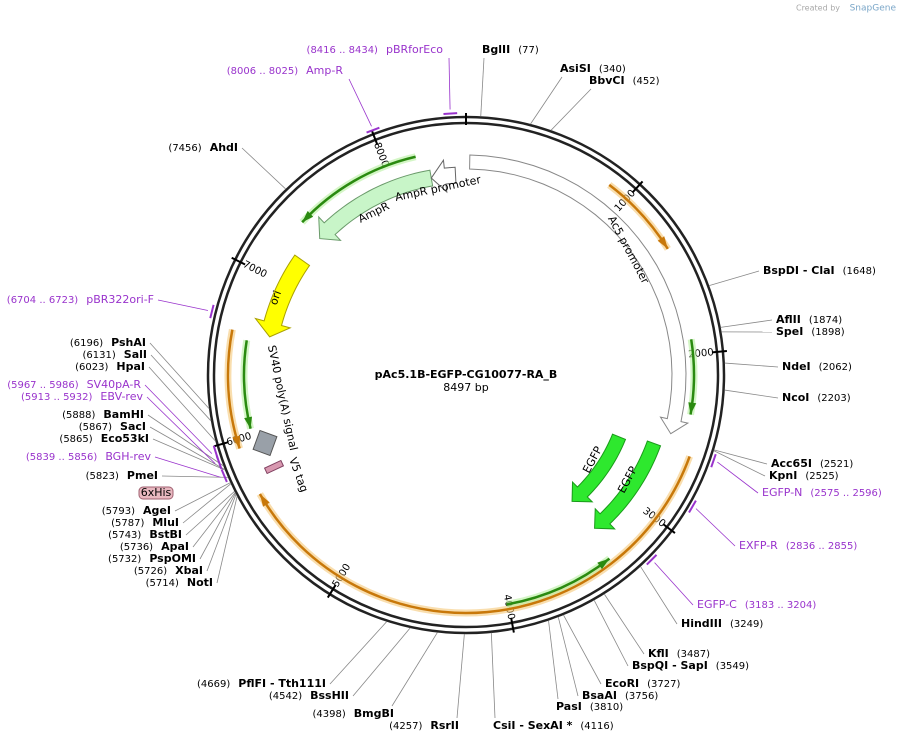 Image resolution: width=900 pixels, height=742 pixels. I want to click on site-label: (5787) MluI, so click(145, 522).